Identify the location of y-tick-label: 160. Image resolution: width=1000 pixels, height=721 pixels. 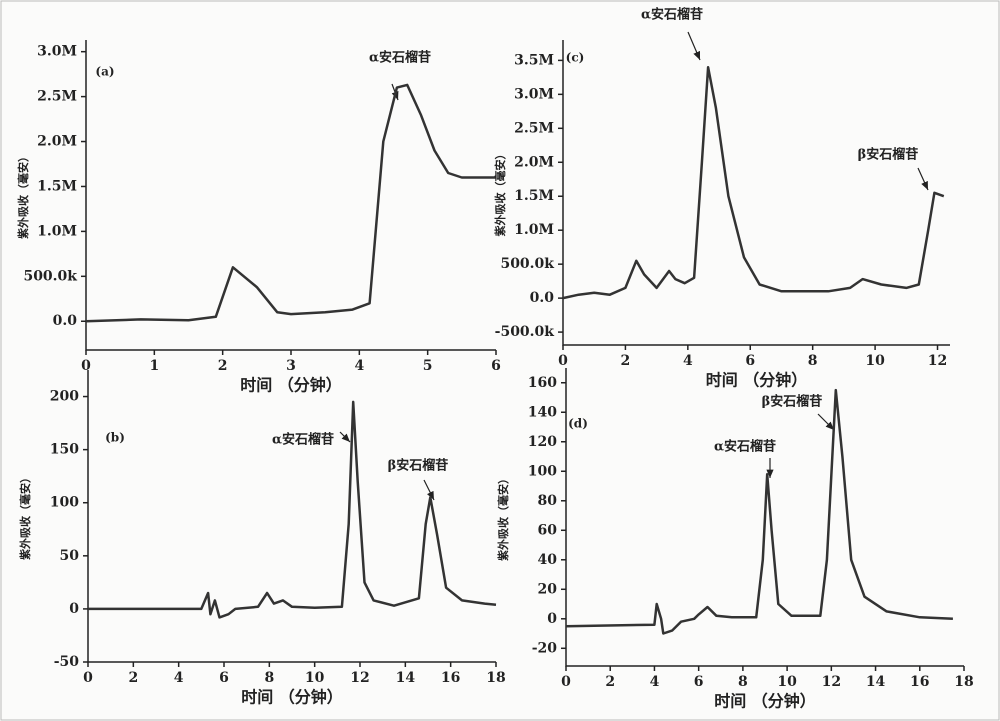
(542, 383).